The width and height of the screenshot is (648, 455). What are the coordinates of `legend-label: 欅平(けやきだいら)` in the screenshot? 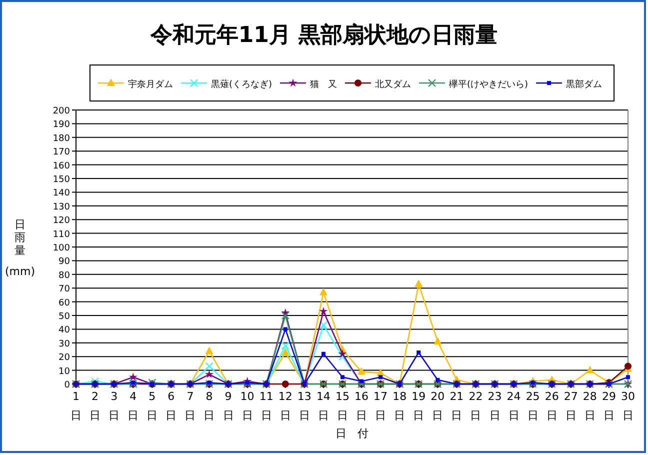 It's located at (488, 84).